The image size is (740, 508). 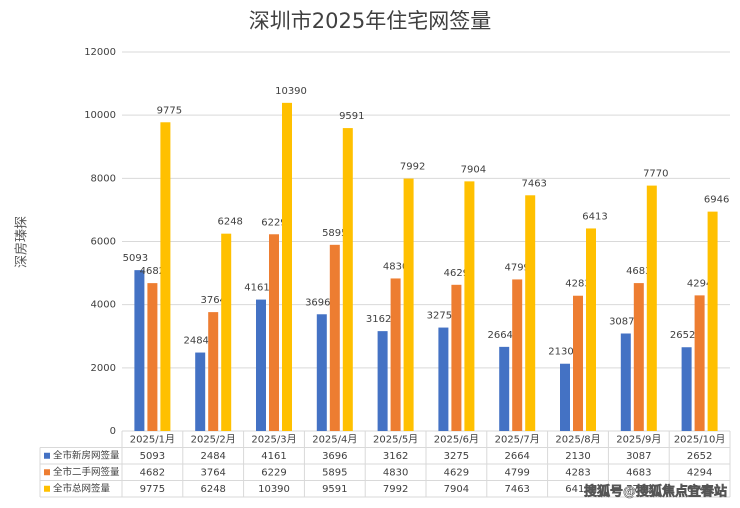 What do you see at coordinates (212, 472) in the screenshot?
I see `table-cell: 3764` at bounding box center [212, 472].